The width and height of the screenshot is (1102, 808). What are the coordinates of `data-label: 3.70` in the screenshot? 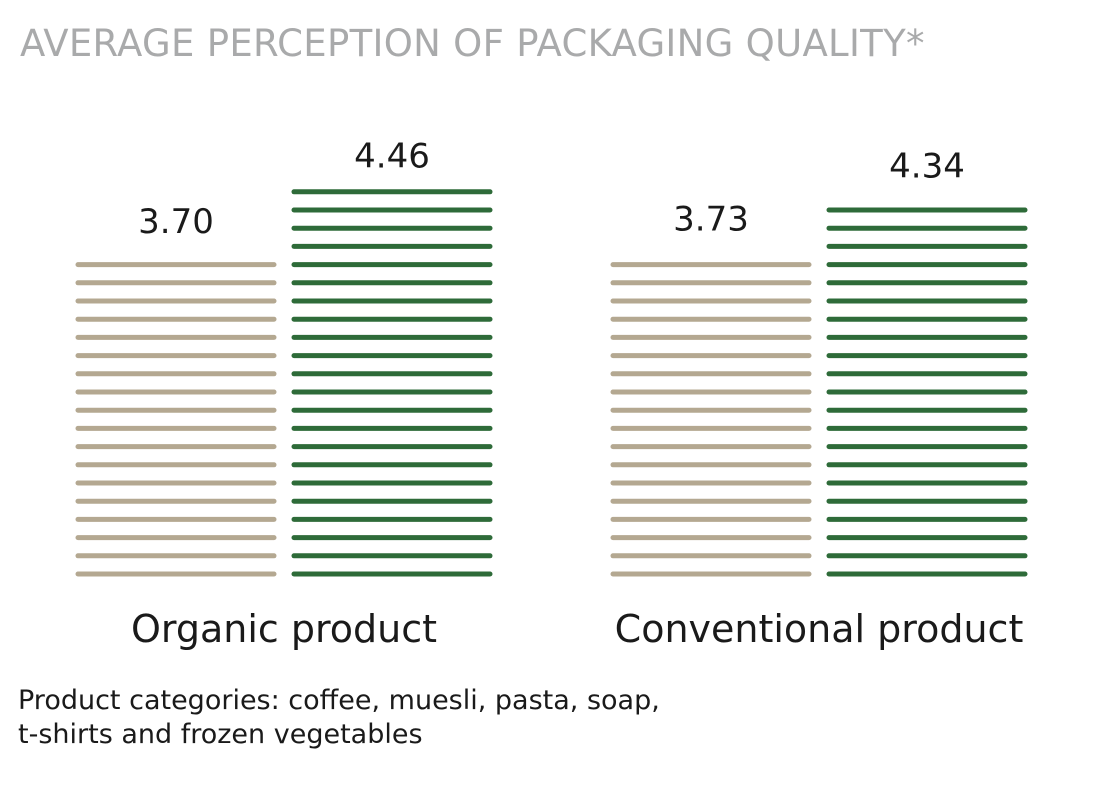 It's located at (176, 222).